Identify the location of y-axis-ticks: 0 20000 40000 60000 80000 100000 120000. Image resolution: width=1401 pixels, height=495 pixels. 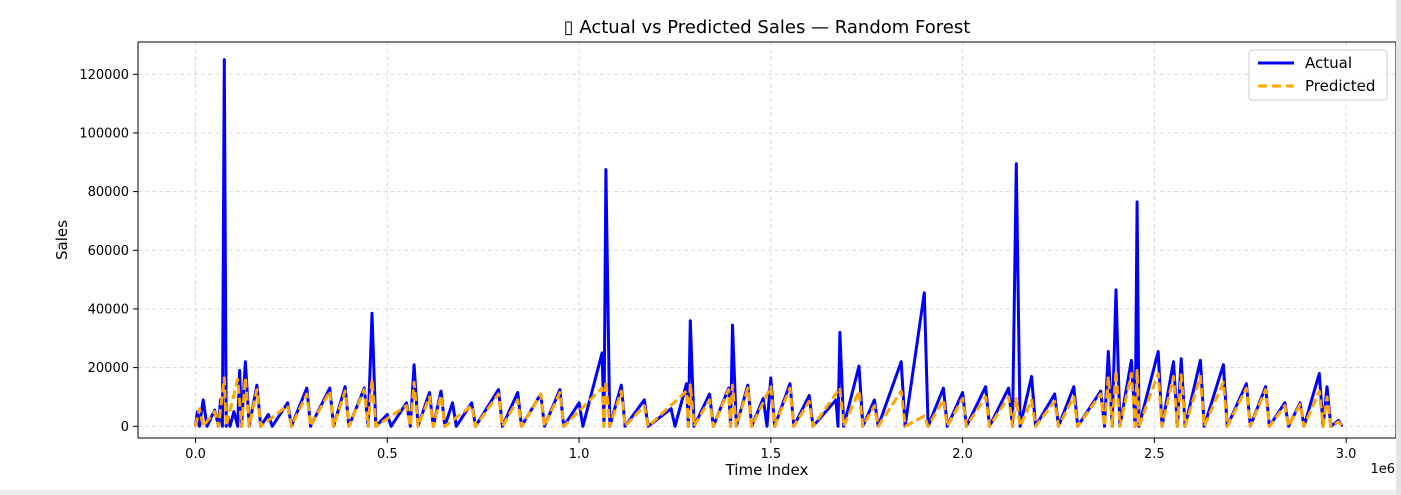
(108, 251).